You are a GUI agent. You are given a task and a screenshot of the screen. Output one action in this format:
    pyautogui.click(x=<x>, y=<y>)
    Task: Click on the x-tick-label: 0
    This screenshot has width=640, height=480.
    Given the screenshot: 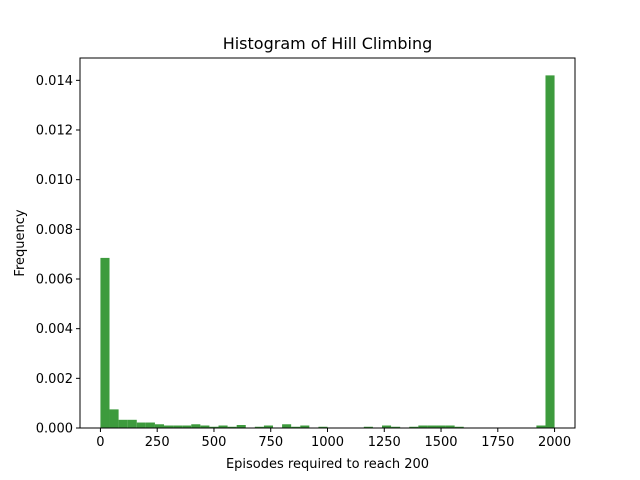 What is the action you would take?
    pyautogui.click(x=100, y=442)
    